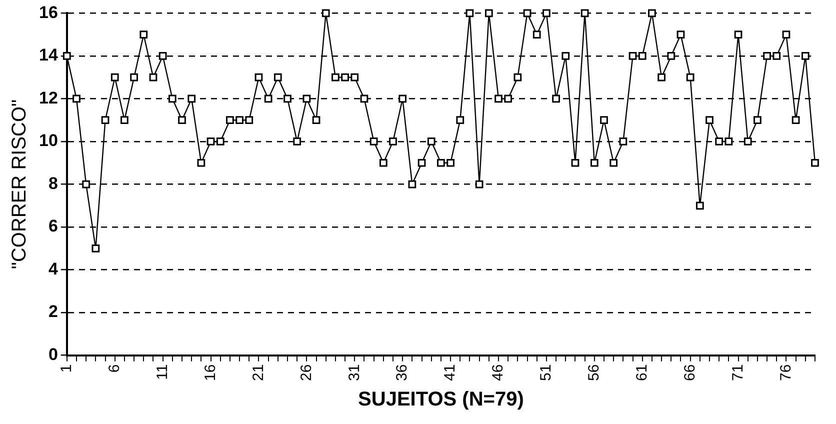 This screenshot has width=836, height=424. What do you see at coordinates (19, 184) in the screenshot?
I see `y-axis-title: "CORRER RISCO"` at bounding box center [19, 184].